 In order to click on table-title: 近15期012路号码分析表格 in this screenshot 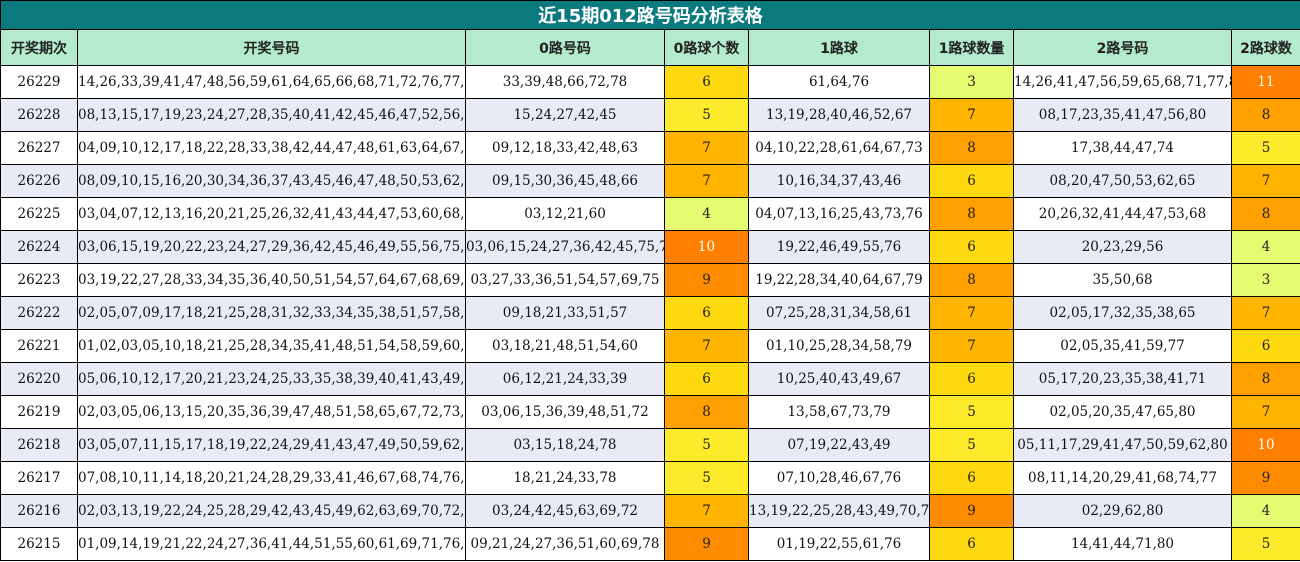, I will do `click(650, 15)`.